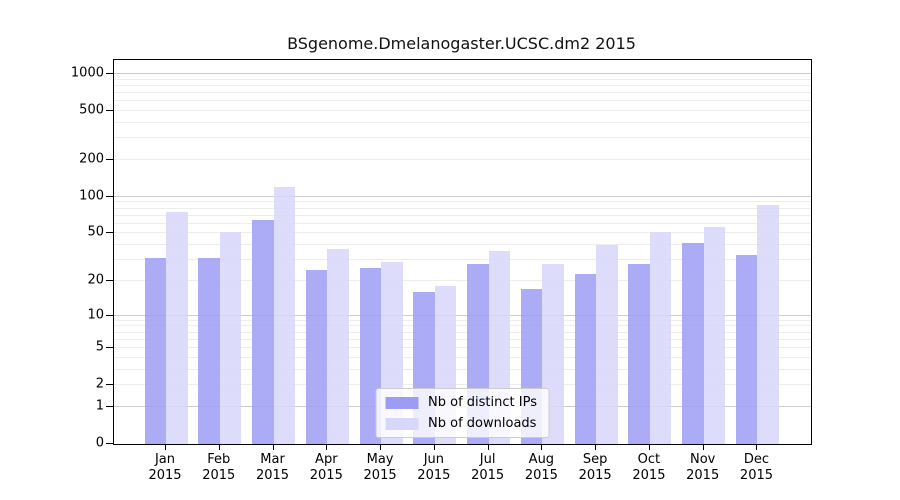  What do you see at coordinates (165, 467) in the screenshot?
I see `x-tick-label-jan: Jan 2015` at bounding box center [165, 467].